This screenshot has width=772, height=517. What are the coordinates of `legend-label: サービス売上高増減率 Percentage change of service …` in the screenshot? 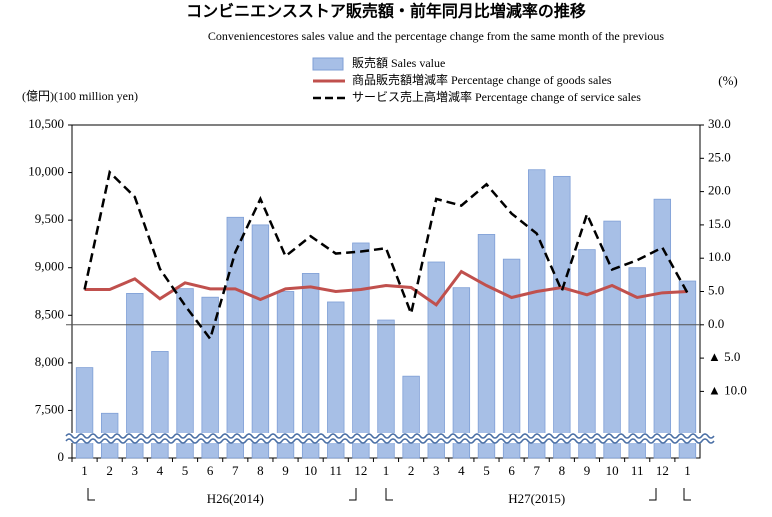 It's located at (496, 96).